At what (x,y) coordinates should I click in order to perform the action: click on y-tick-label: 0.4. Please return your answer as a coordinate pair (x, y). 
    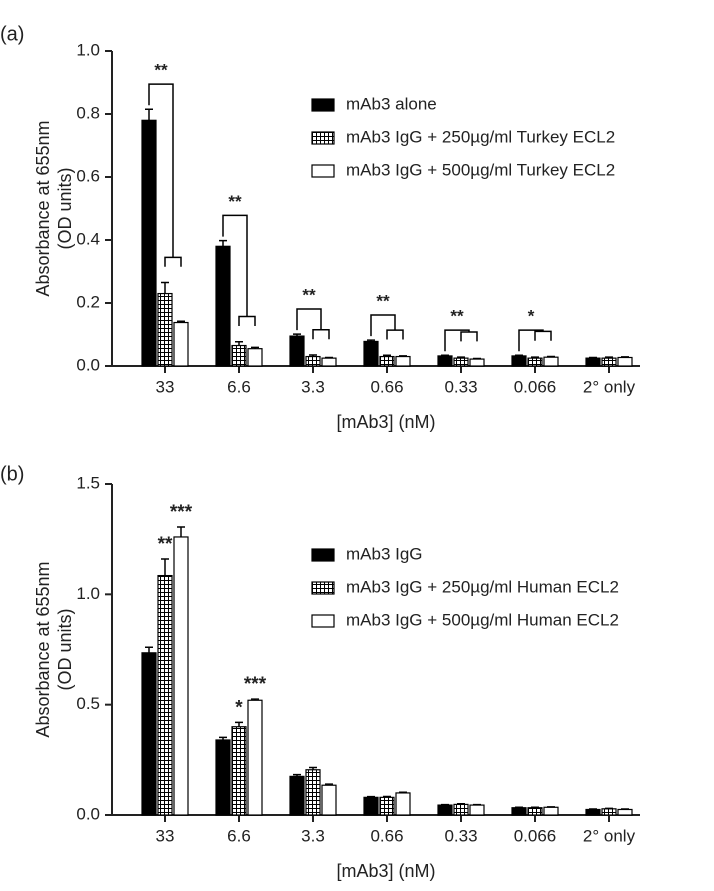
    Looking at the image, I should click on (88, 238).